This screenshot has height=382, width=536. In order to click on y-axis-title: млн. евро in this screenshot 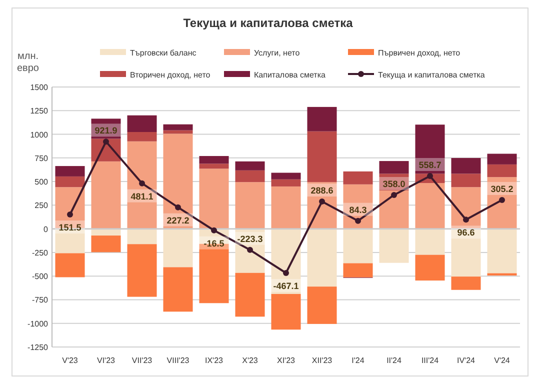, I will do `click(28, 62)`.